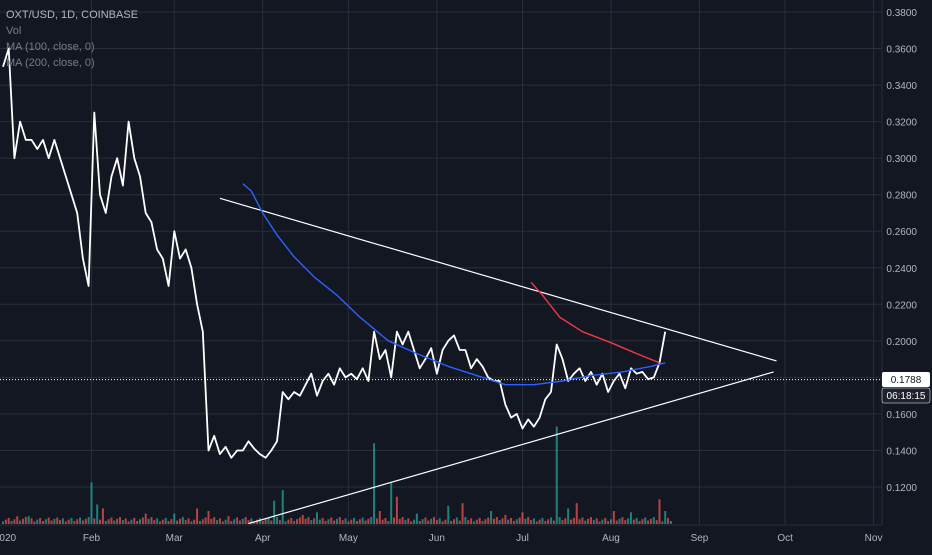  What do you see at coordinates (72, 15) in the screenshot?
I see `legend-symbol: OXT/USD, 1D, COINBASE` at bounding box center [72, 15].